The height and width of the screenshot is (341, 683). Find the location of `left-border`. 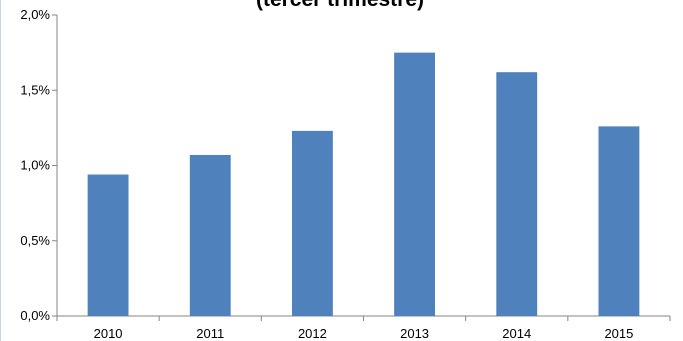

left-border is located at coordinates (0, 170).